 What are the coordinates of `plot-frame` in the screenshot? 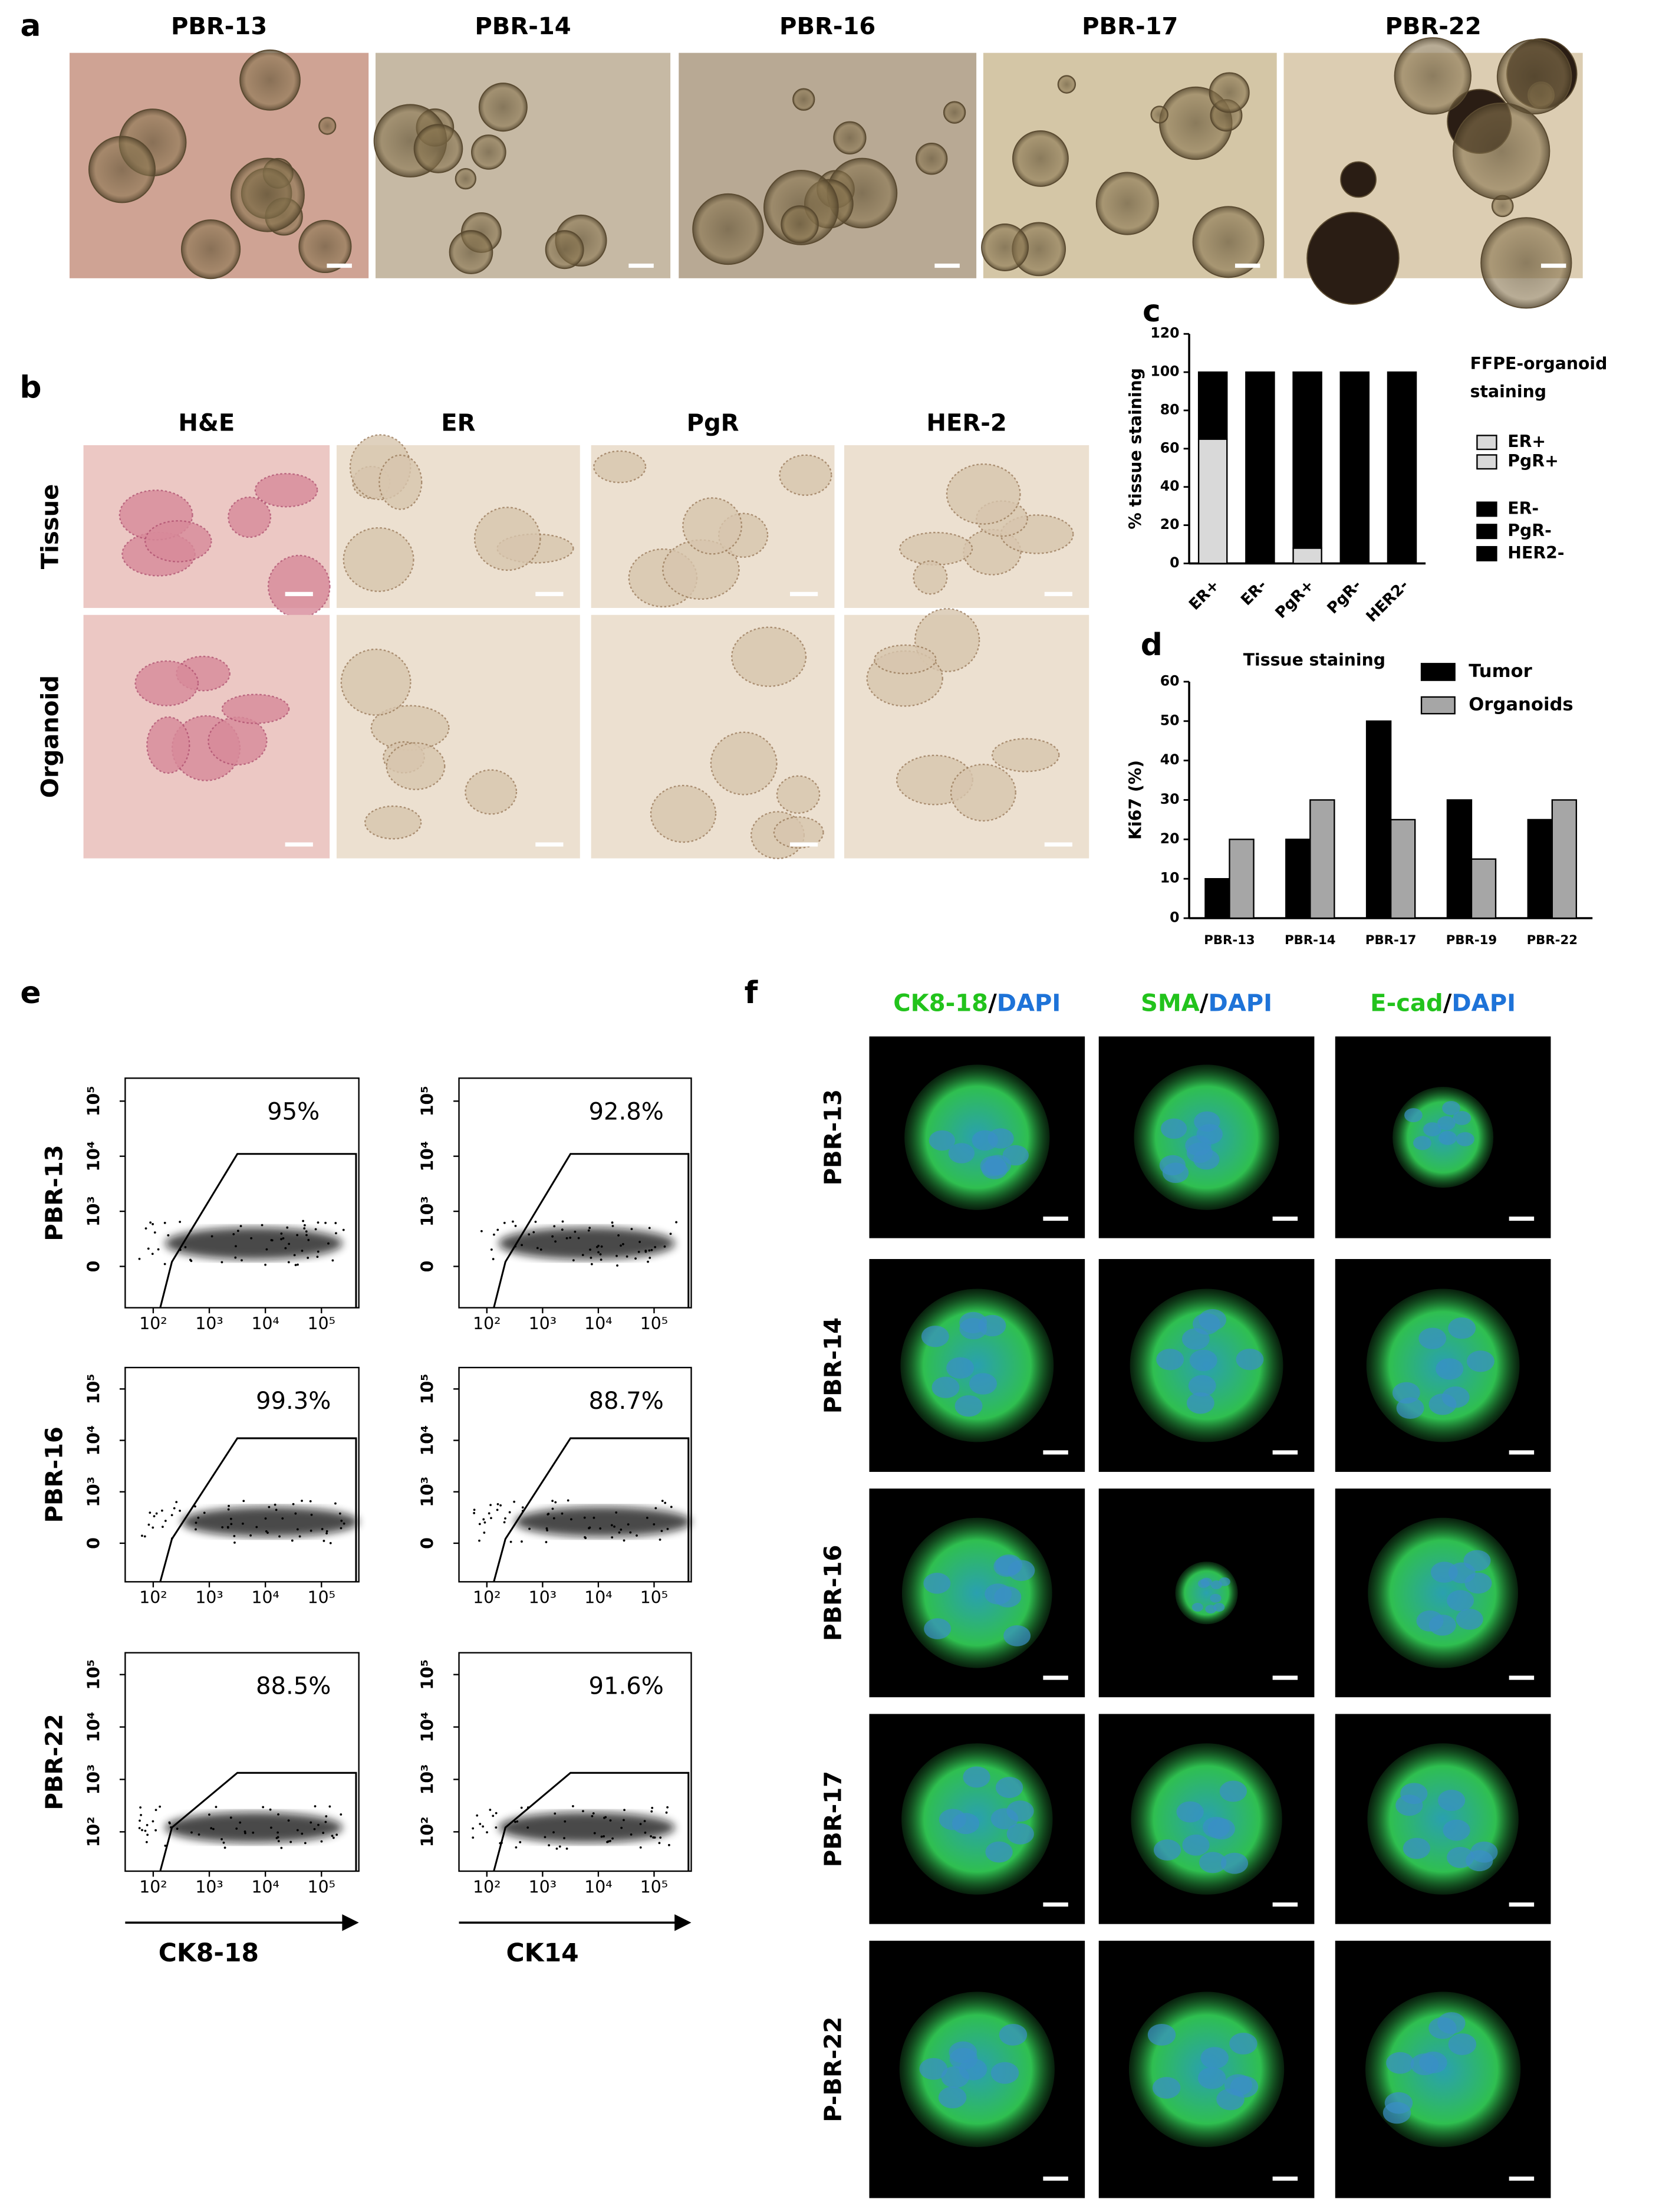 It's located at (242, 1474).